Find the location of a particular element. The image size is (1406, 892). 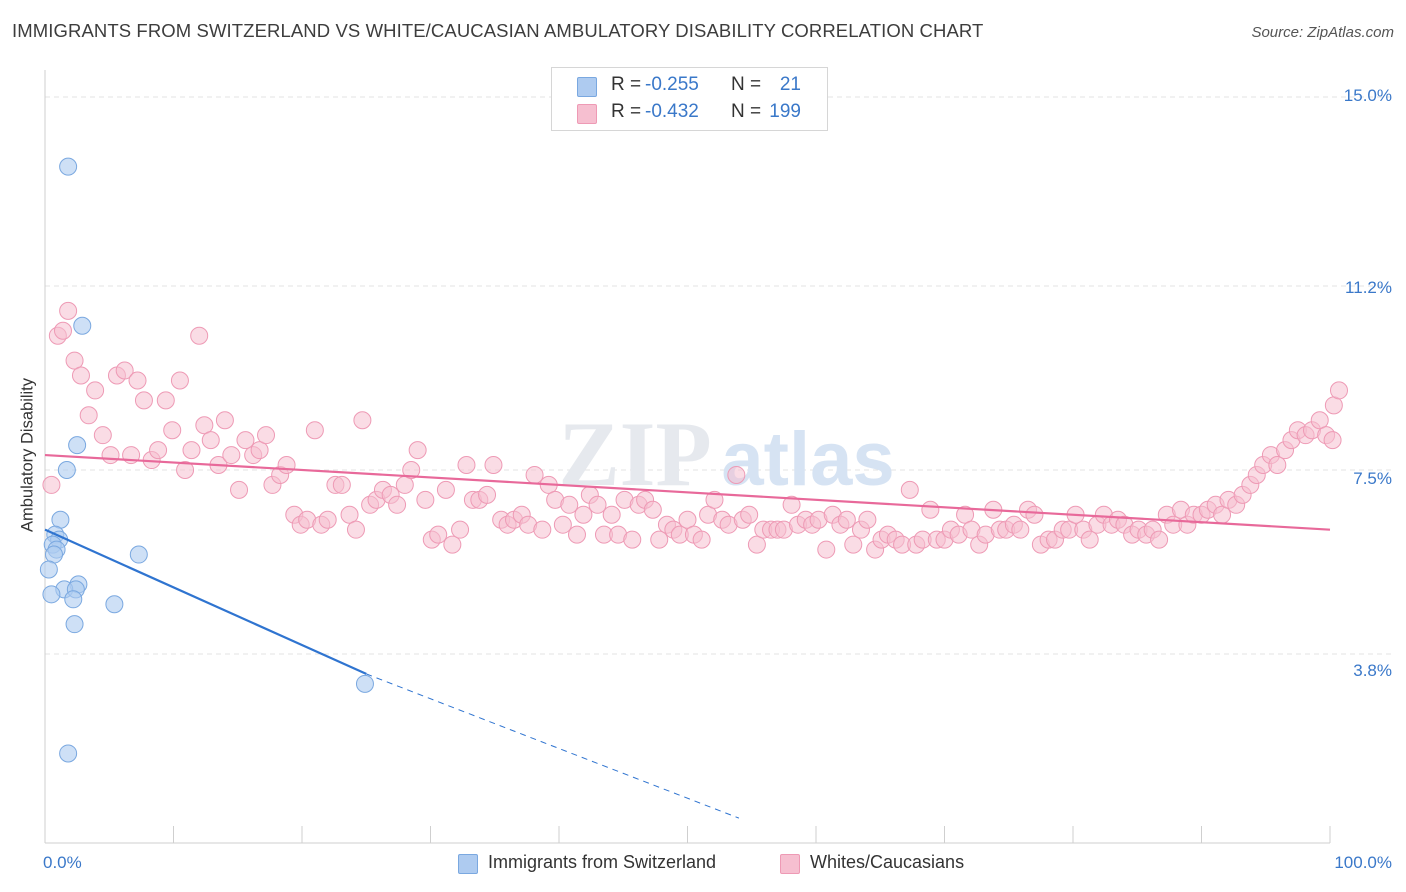

correlation-legend: R = -0.255 N = 21 R = -0.432 N = 199 is located at coordinates (689, 99).